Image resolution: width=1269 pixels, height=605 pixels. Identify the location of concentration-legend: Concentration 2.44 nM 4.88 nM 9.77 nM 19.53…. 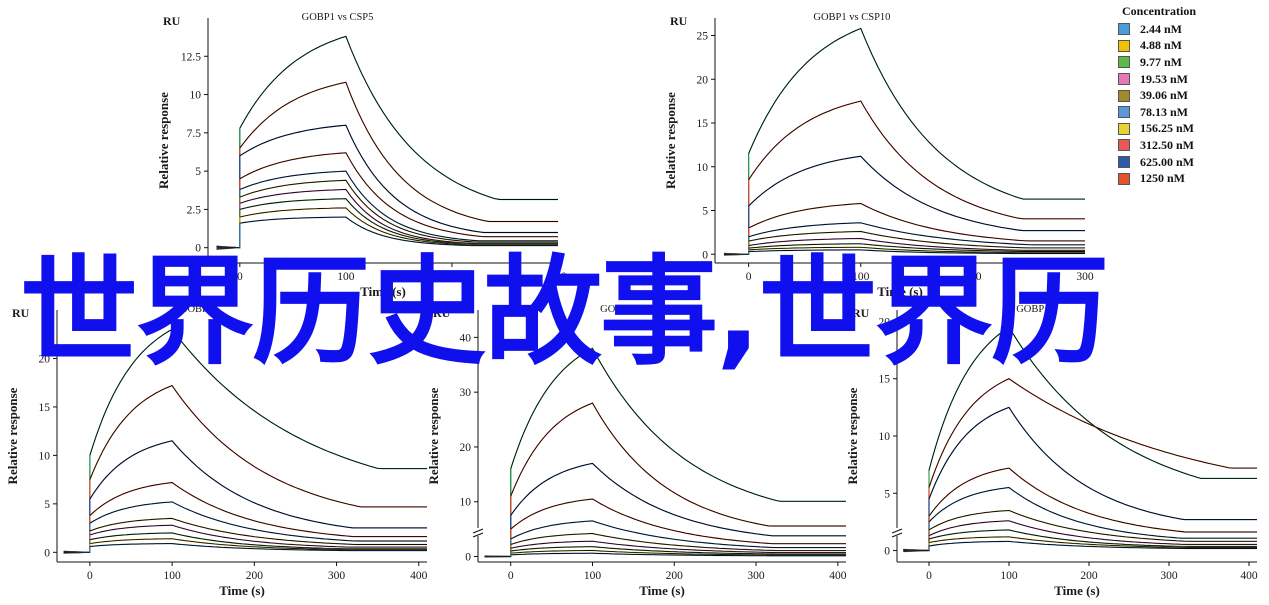
(1188, 95).